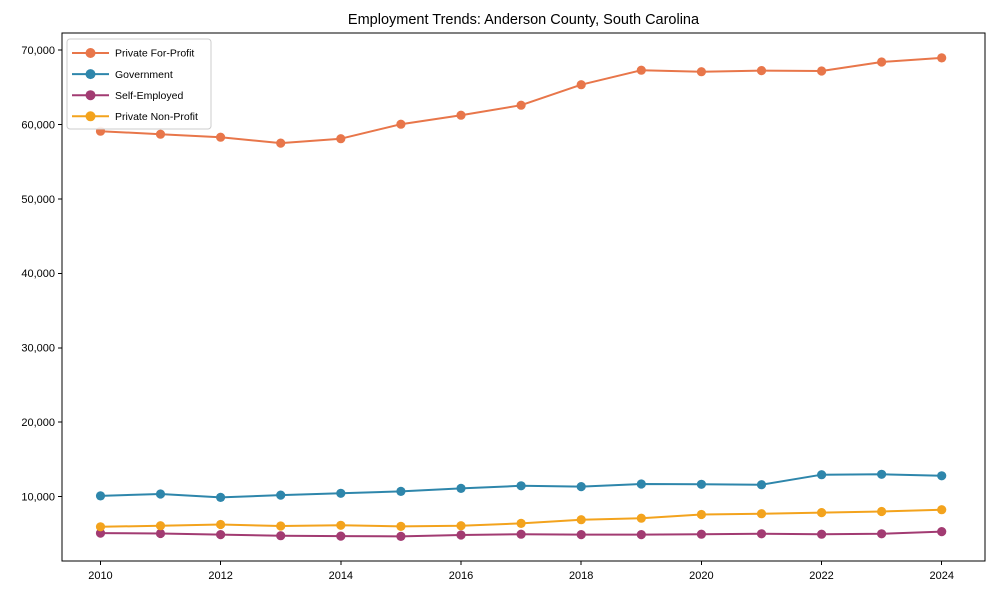 The height and width of the screenshot is (600, 1000). I want to click on legend-box, so click(139, 84).